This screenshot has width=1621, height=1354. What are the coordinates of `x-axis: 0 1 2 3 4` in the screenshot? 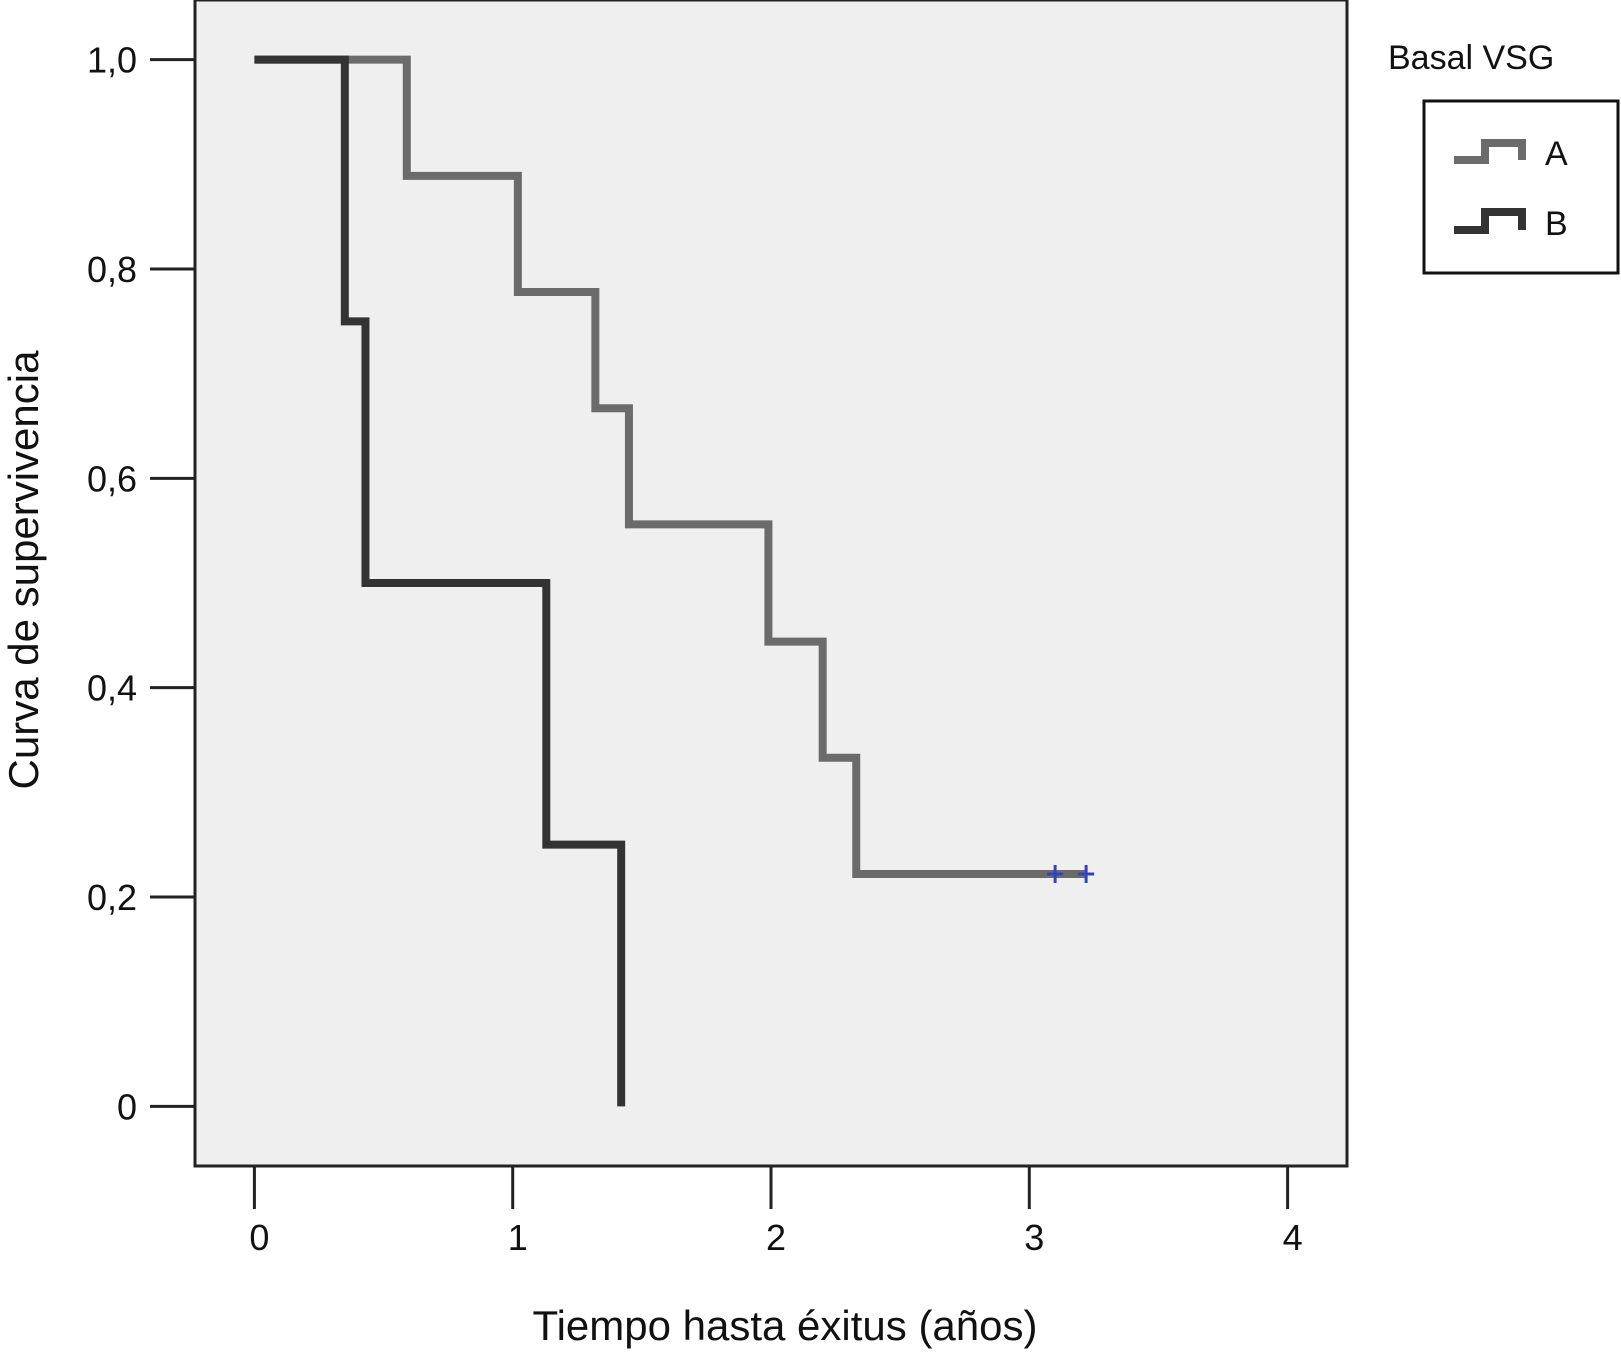 It's located at (776, 1212).